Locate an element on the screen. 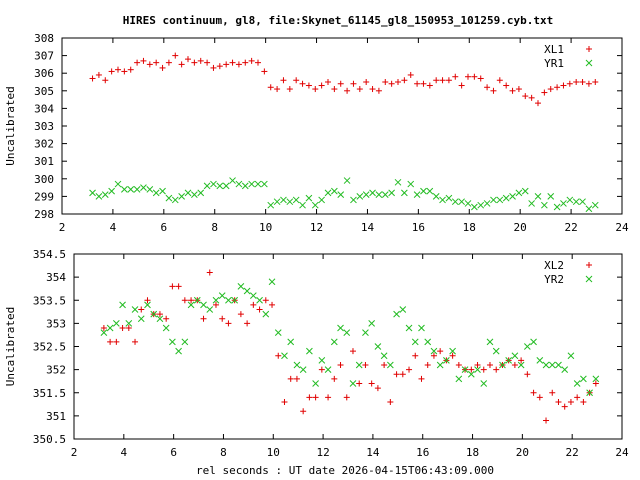 This screenshot has width=640, height=480. x-tick-label: 4 is located at coordinates (124, 452).